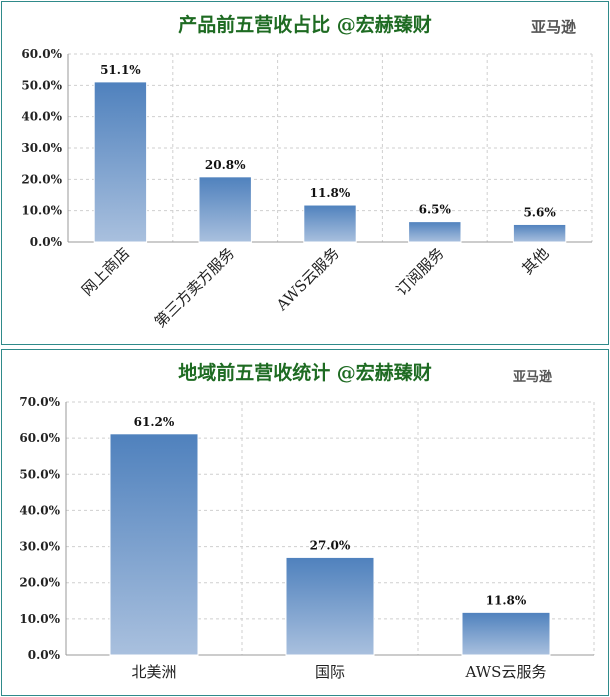 The height and width of the screenshot is (697, 610). I want to click on category-label: 订阅服务, so click(419, 271).